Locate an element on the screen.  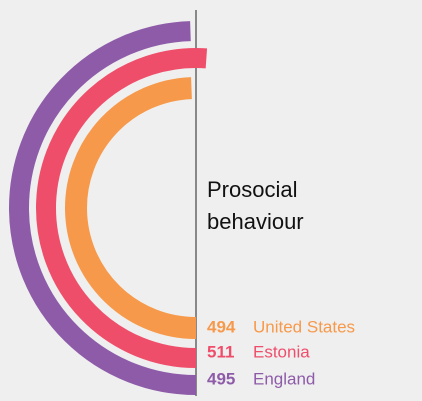
legend-label: United States is located at coordinates (304, 326).